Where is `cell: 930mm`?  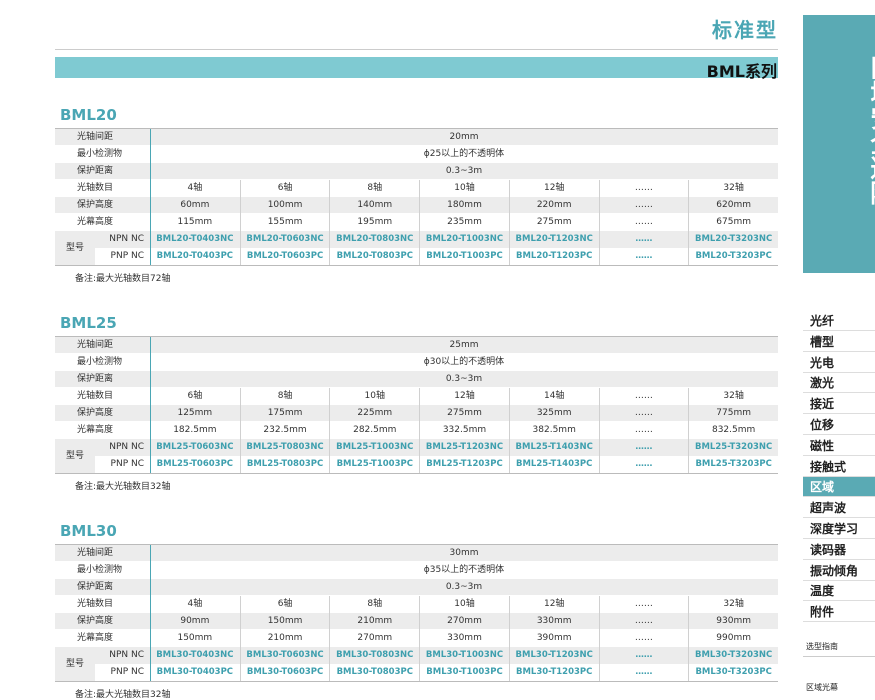 cell: 930mm is located at coordinates (733, 621).